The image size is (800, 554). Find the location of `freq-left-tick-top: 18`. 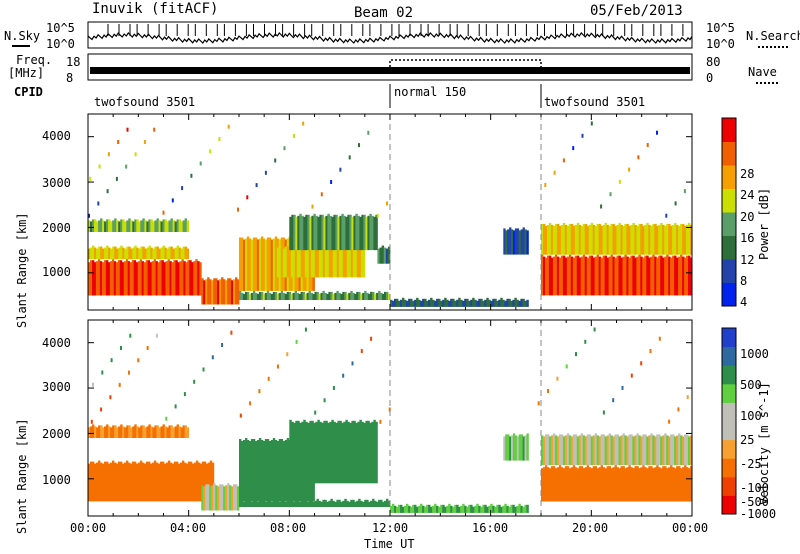

freq-left-tick-top: 18 is located at coordinates (73, 62).